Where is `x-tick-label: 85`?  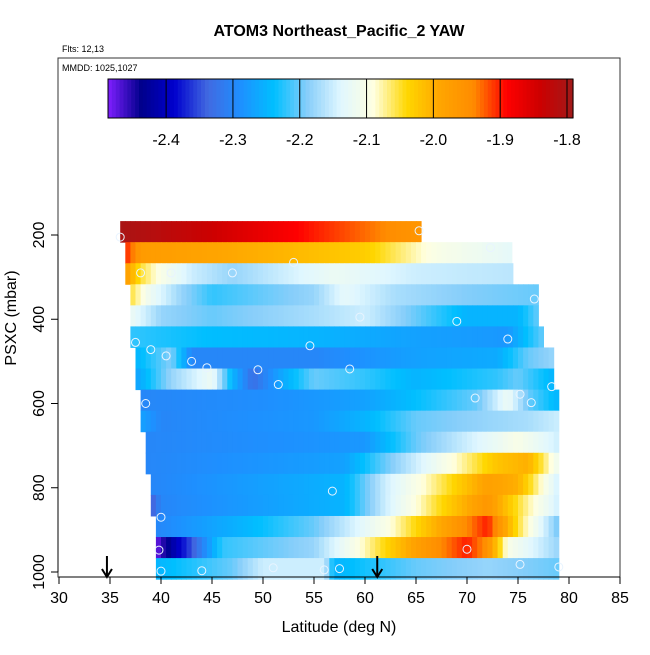
x-tick-label: 85 is located at coordinates (620, 598).